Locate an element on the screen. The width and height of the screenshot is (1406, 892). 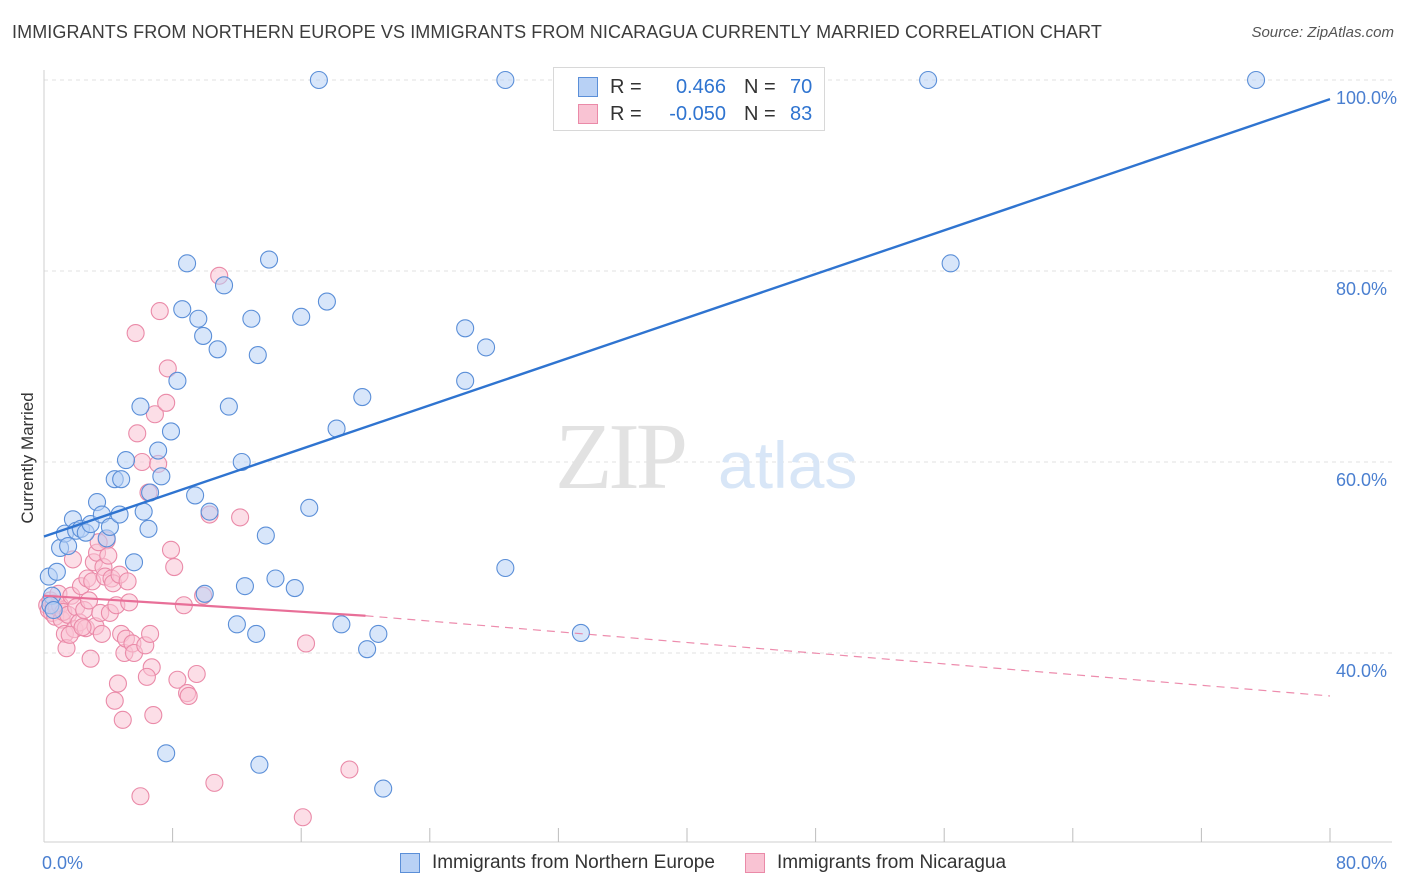
source-label: Source: ZipAtlas.com is located at coordinates (1322, 32).